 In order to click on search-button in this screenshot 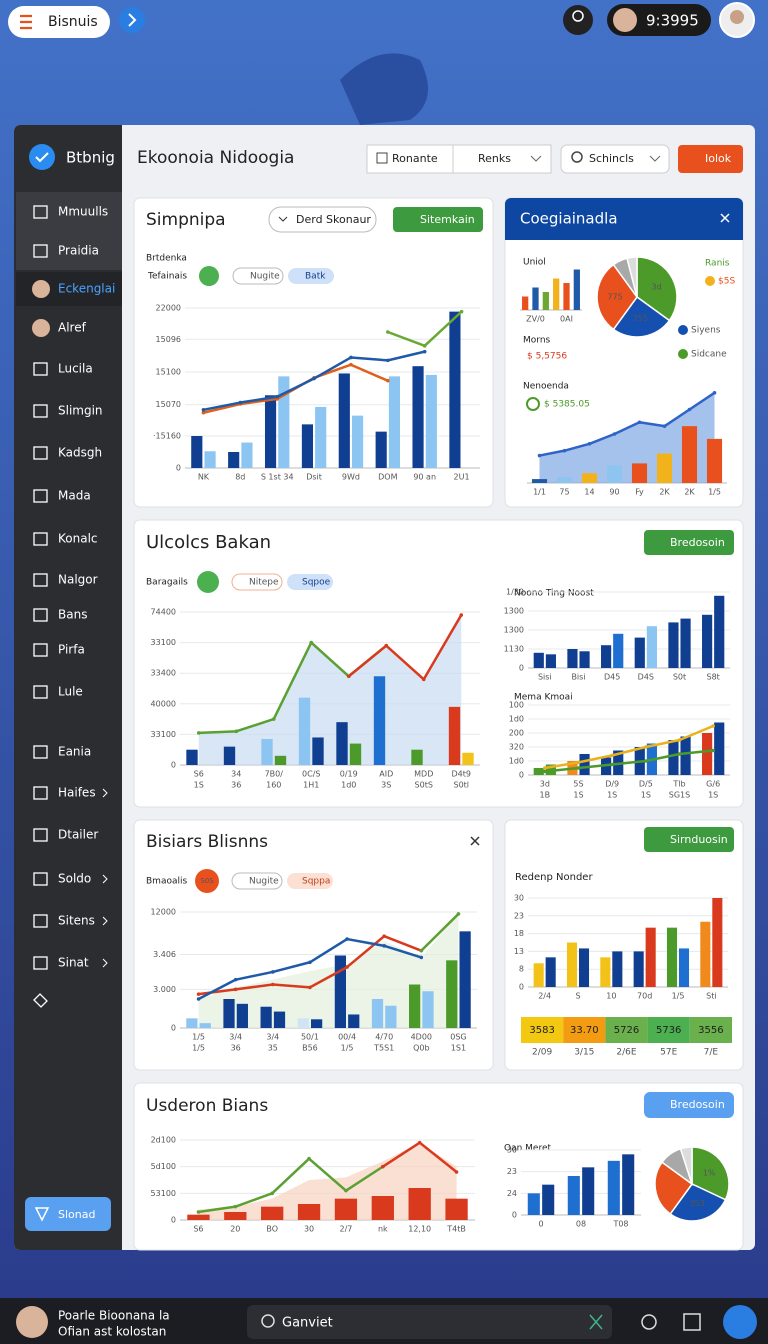, I will do `click(615, 159)`.